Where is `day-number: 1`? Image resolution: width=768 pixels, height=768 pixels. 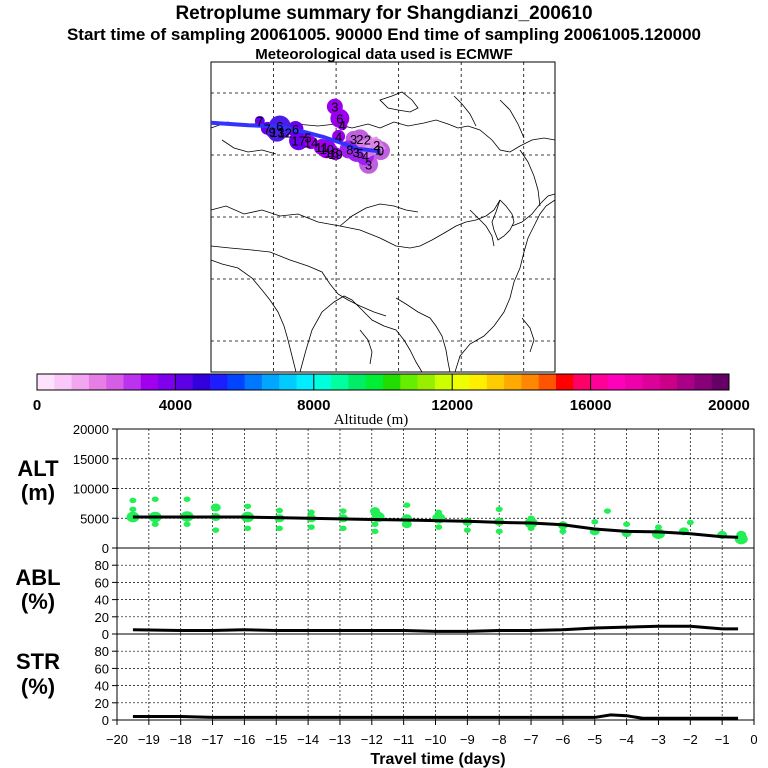 day-number: 1 is located at coordinates (378, 149).